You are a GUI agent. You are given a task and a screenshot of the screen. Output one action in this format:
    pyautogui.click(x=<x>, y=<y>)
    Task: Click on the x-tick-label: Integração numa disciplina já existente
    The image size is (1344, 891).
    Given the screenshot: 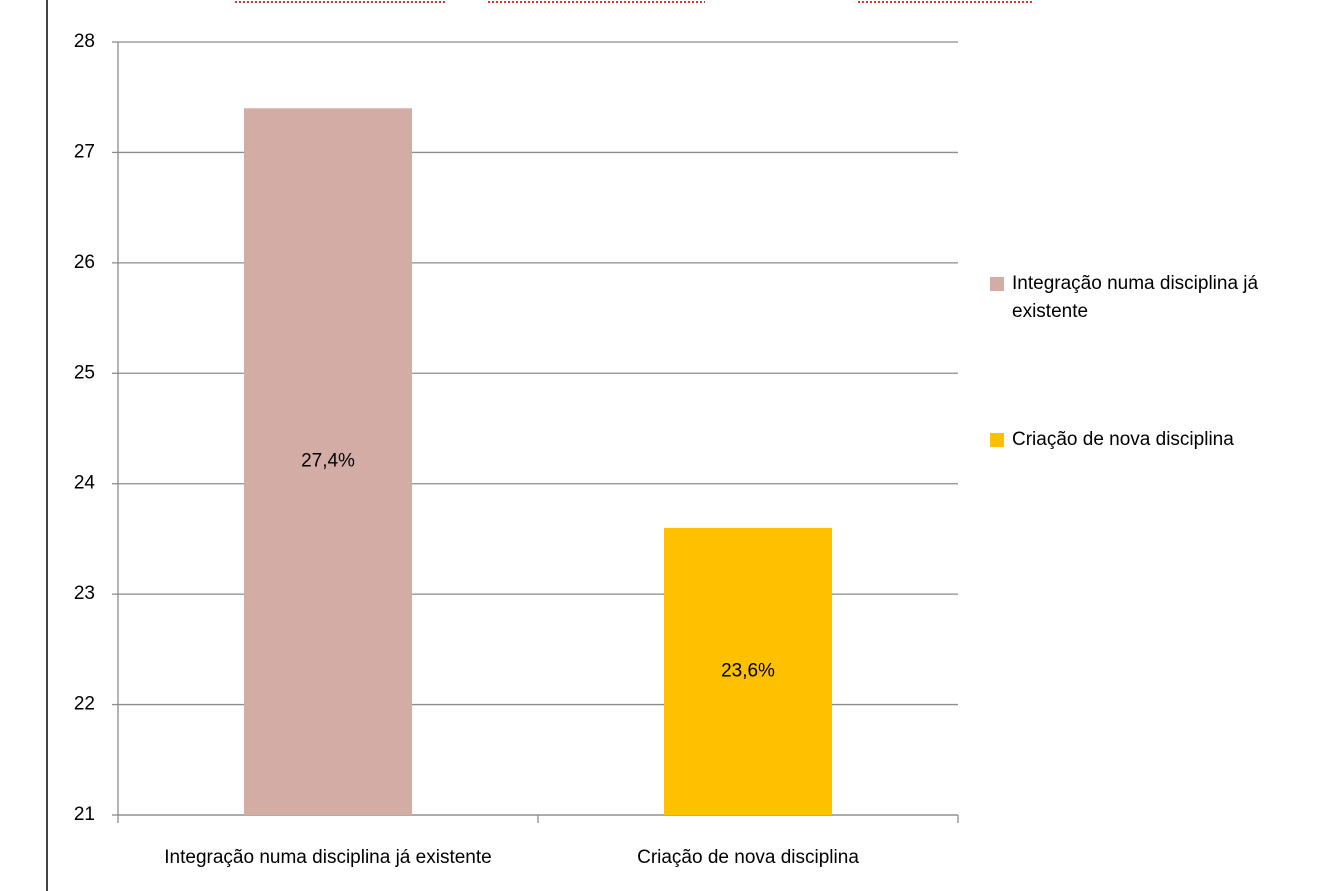 What is the action you would take?
    pyautogui.click(x=327, y=857)
    